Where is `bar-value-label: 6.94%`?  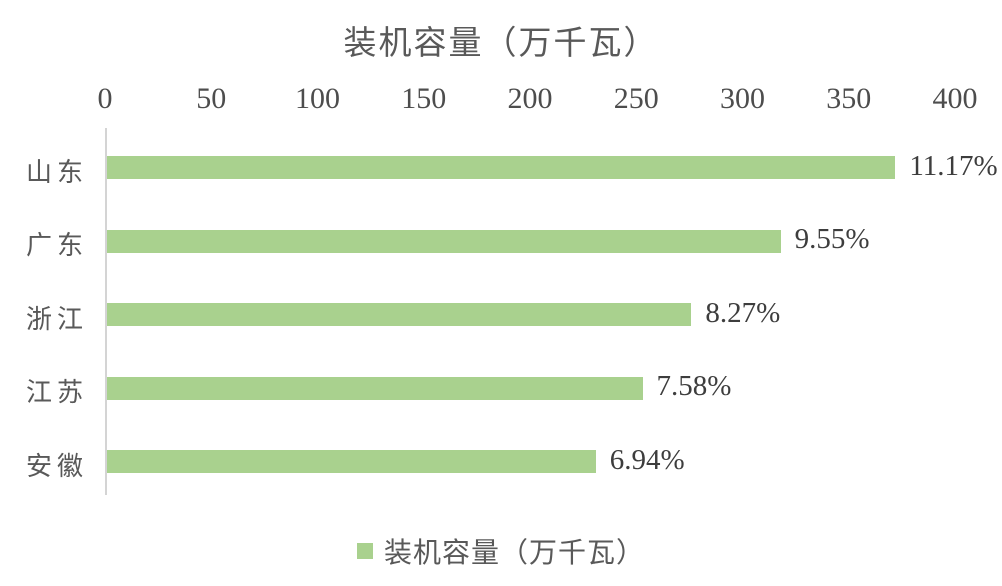
bar-value-label: 6.94% is located at coordinates (647, 459).